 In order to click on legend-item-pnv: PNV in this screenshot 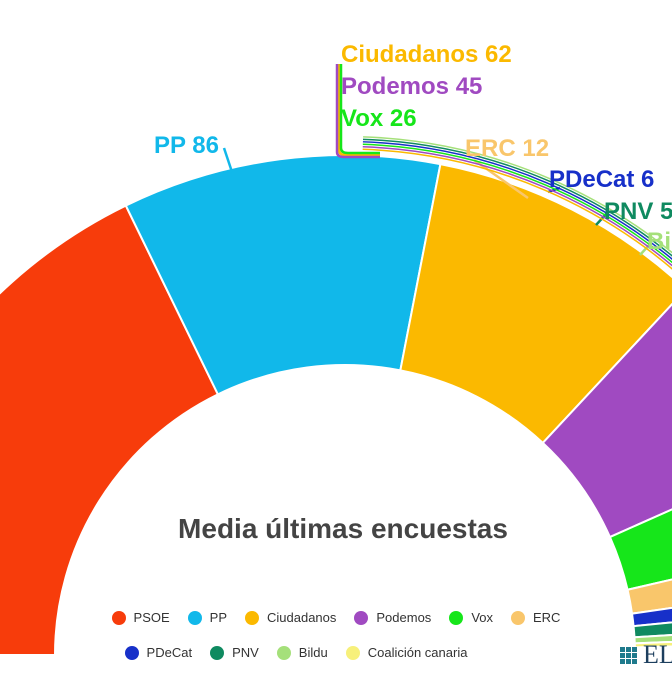, I will do `click(234, 652)`.